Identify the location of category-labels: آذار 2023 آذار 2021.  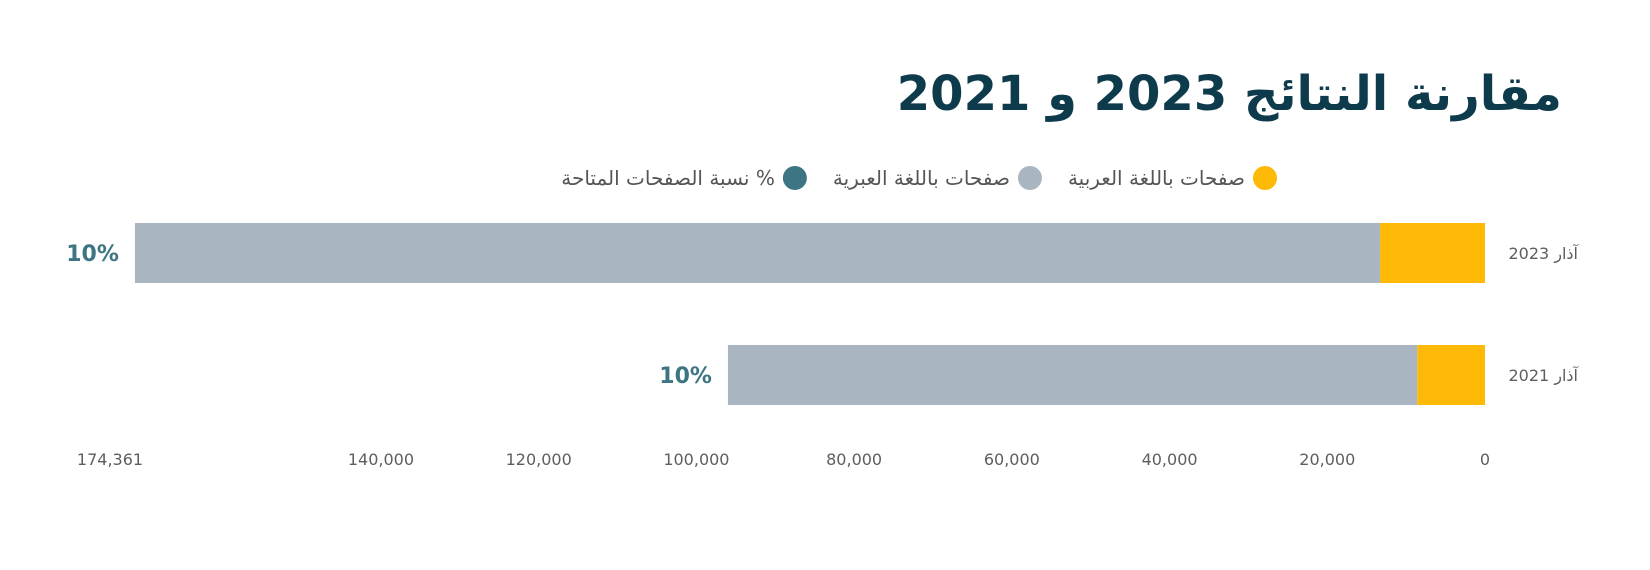
(1543, 315).